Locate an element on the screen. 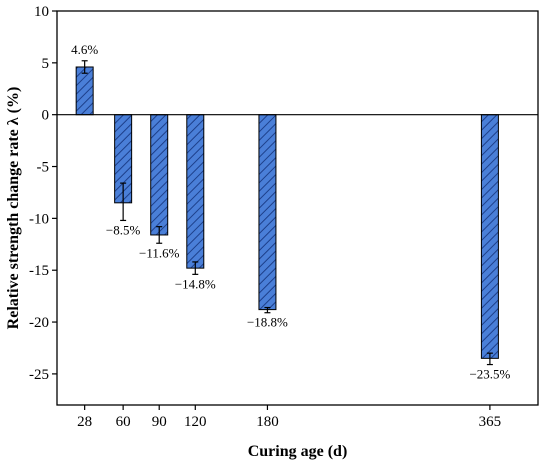 This screenshot has width=550, height=464. y-tick-label-10: 10 is located at coordinates (41, 12).